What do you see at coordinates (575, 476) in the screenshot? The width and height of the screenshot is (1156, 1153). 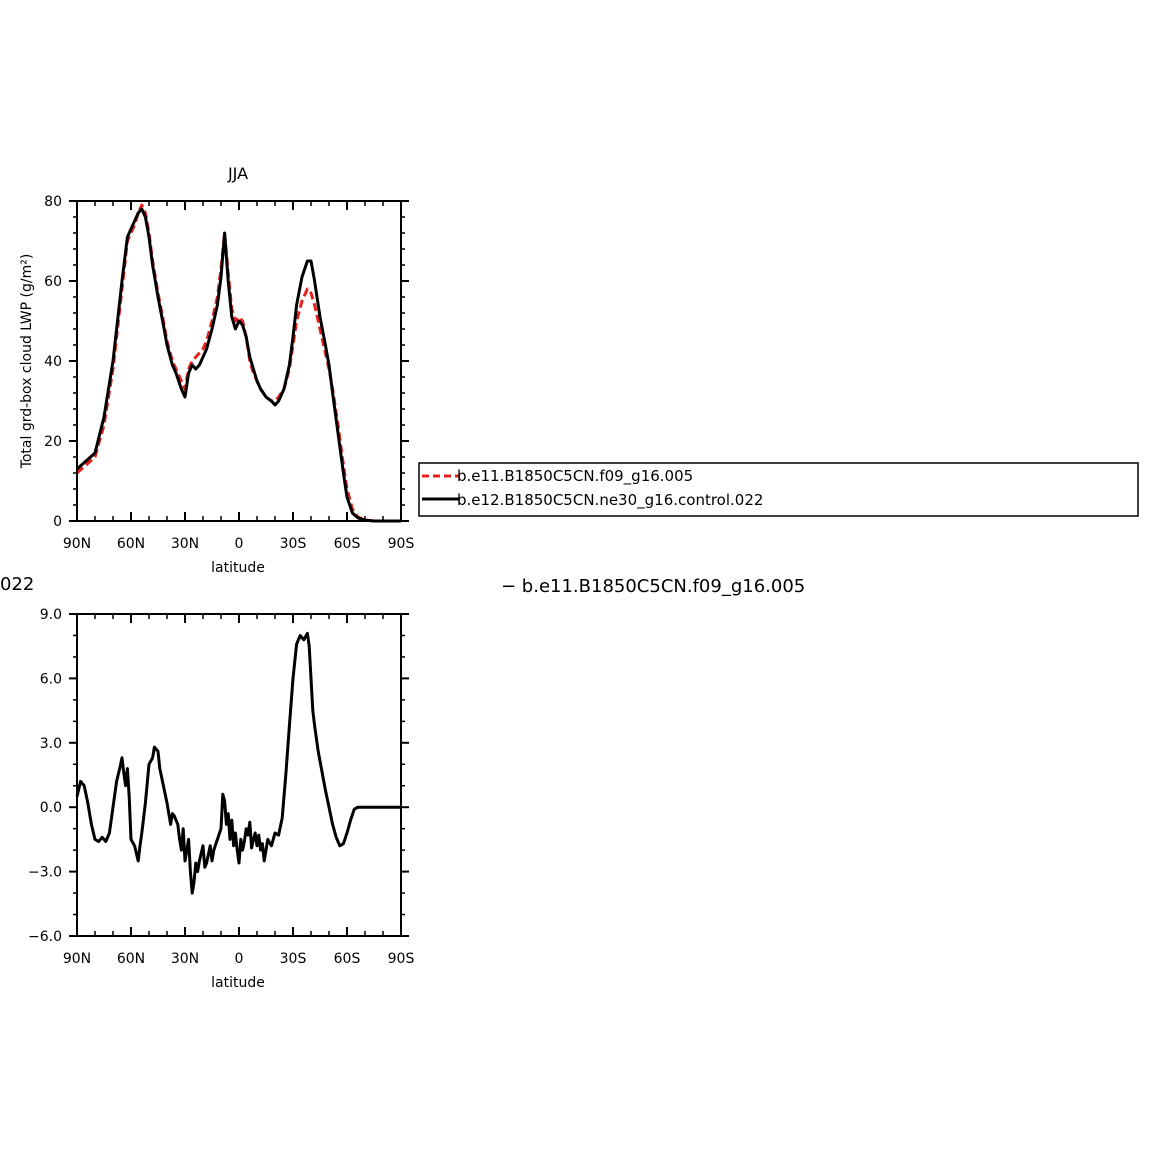 I see `legend-label-series-1: b.e11.B1850C5CN.f09_g16.005` at bounding box center [575, 476].